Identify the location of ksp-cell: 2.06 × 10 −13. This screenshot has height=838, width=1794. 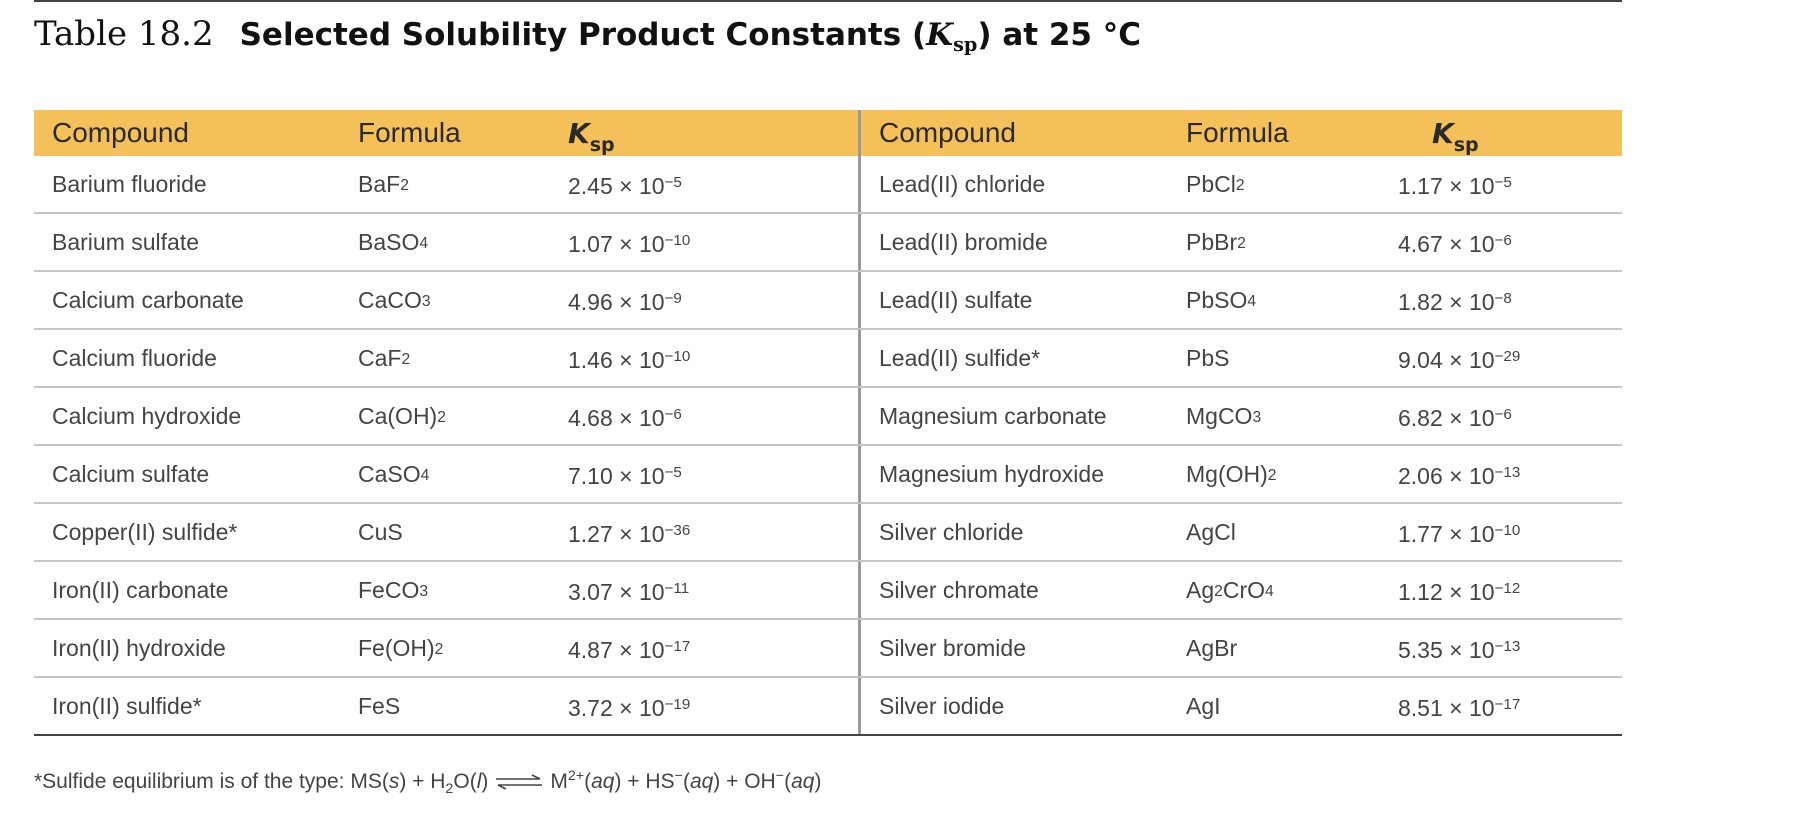
(1459, 475).